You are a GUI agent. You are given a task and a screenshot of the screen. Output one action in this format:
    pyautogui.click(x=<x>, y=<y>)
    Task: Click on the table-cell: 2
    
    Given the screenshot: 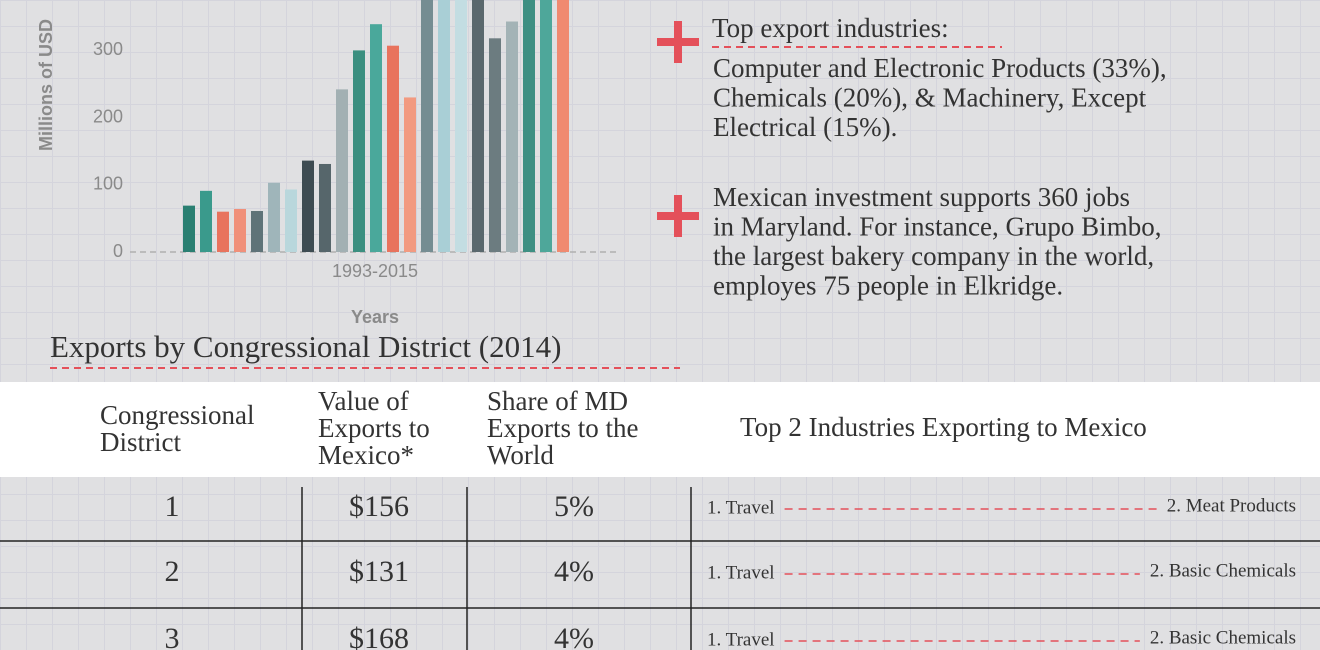 What is the action you would take?
    pyautogui.click(x=172, y=571)
    